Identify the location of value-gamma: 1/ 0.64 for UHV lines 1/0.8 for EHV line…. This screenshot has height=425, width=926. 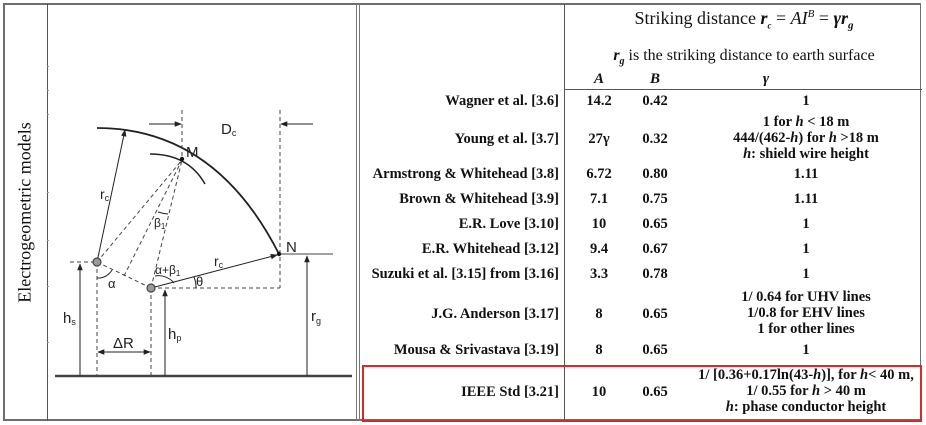
(806, 313).